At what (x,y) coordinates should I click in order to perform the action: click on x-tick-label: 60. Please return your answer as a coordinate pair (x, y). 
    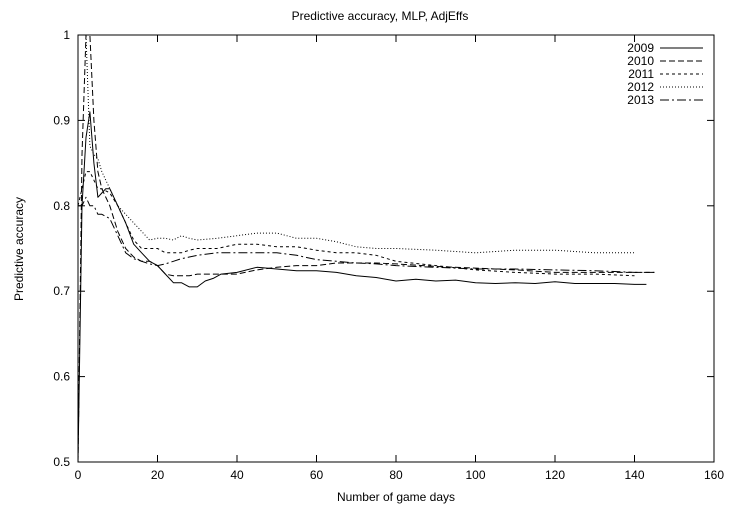
    Looking at the image, I should click on (317, 475).